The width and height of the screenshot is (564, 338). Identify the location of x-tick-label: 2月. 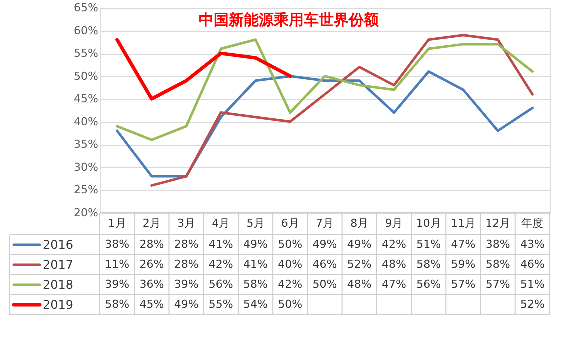
(151, 223).